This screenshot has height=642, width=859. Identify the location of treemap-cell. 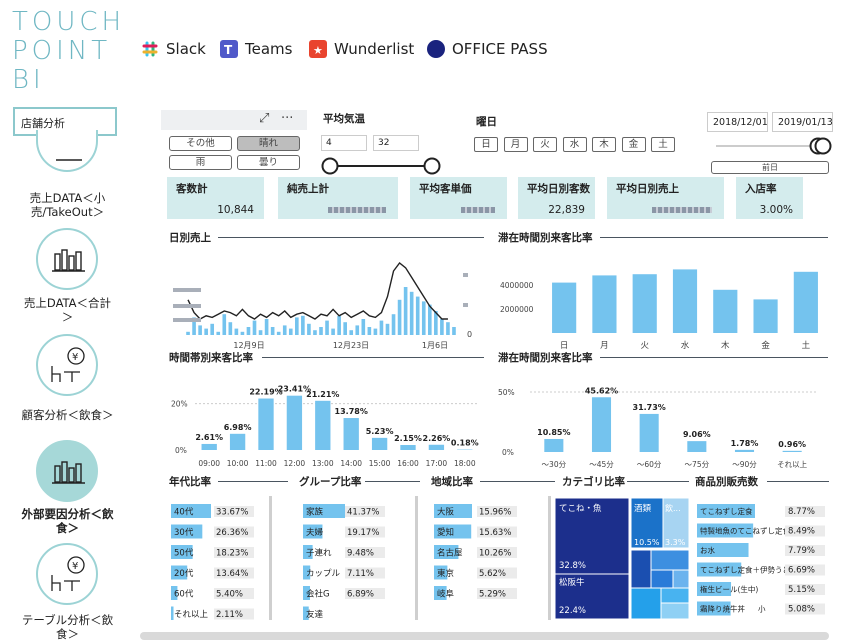
(675, 610).